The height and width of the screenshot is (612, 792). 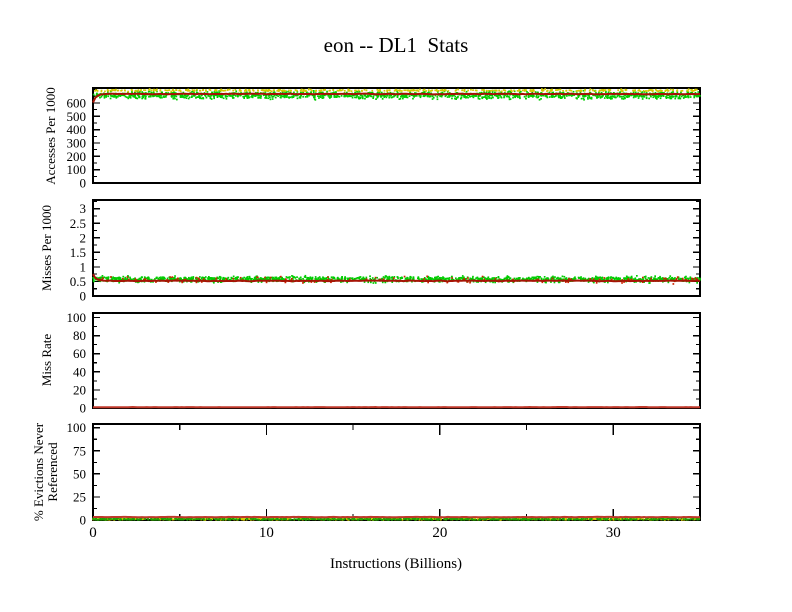 What do you see at coordinates (78, 252) in the screenshot?
I see `y-tick-label: 1.5` at bounding box center [78, 252].